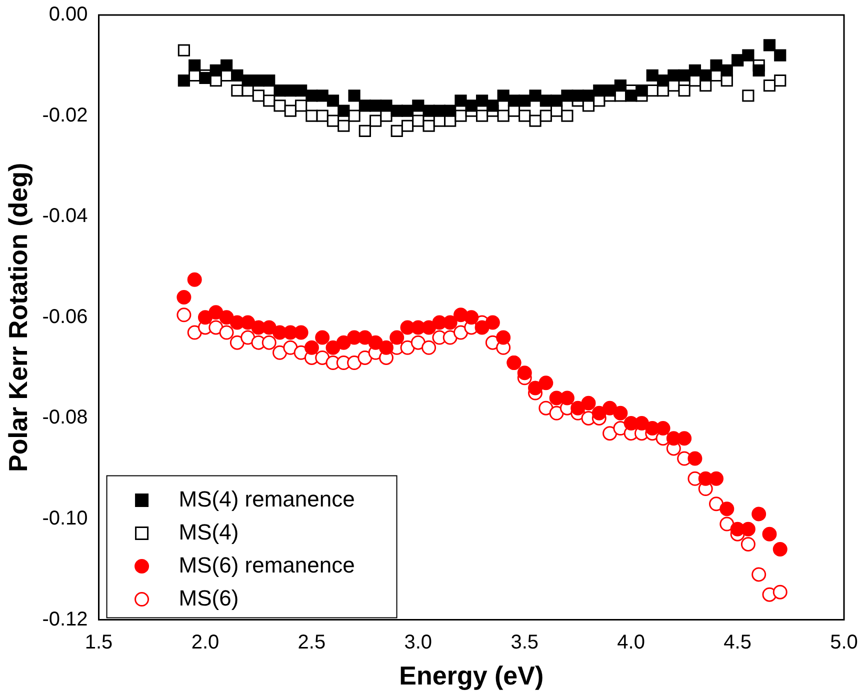 This screenshot has width=864, height=697. Describe the element at coordinates (65, 619) in the screenshot. I see `y-tick-label: -0.12` at that location.